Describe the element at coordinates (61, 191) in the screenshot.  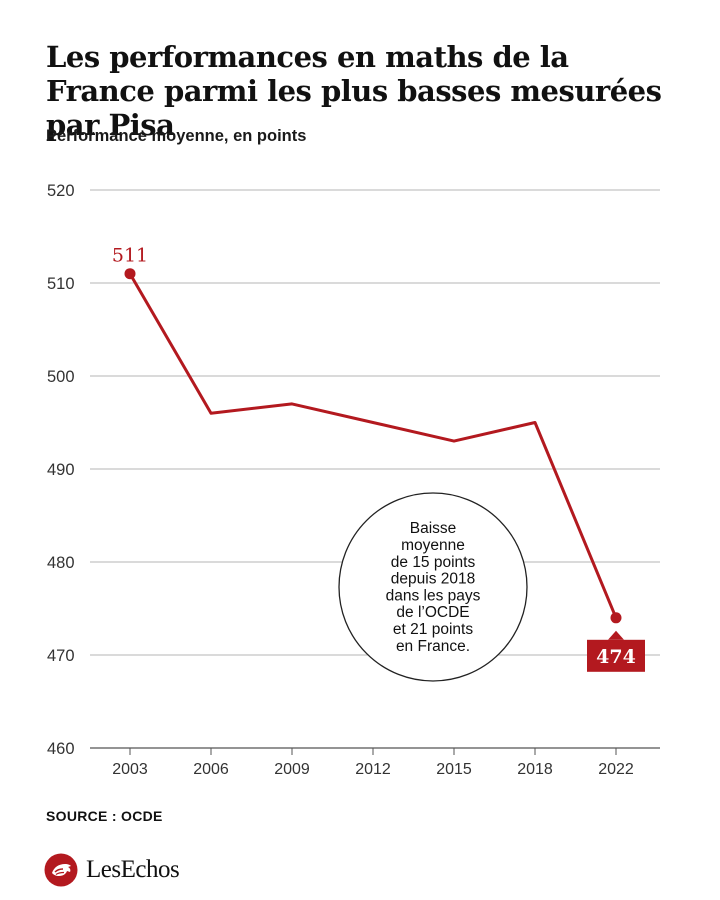
I see `y-tick-label: 520` at that location.